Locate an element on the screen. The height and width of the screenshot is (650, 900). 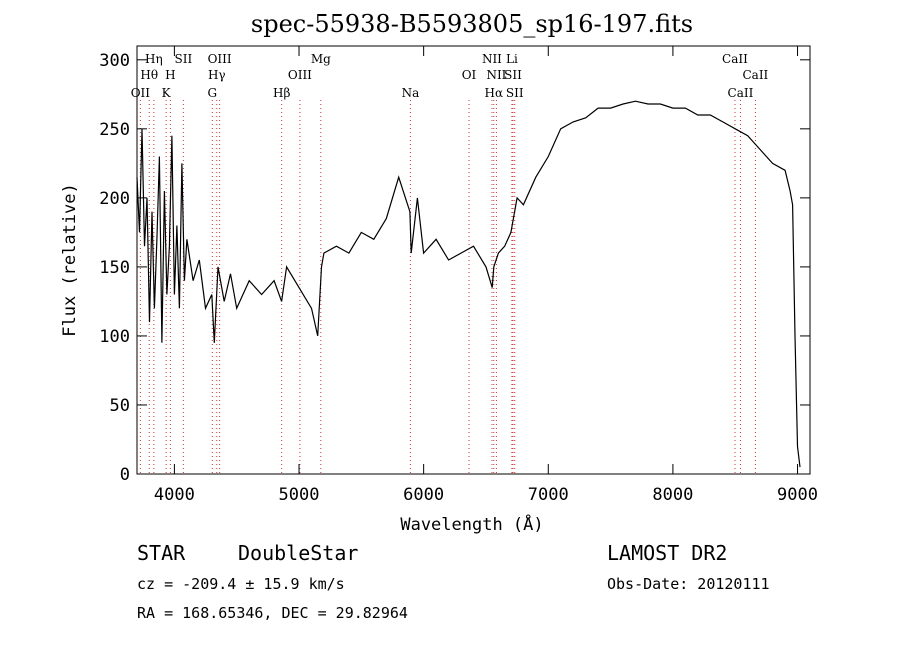
x-axis-label: Wavelength (Å) is located at coordinates (471, 524).